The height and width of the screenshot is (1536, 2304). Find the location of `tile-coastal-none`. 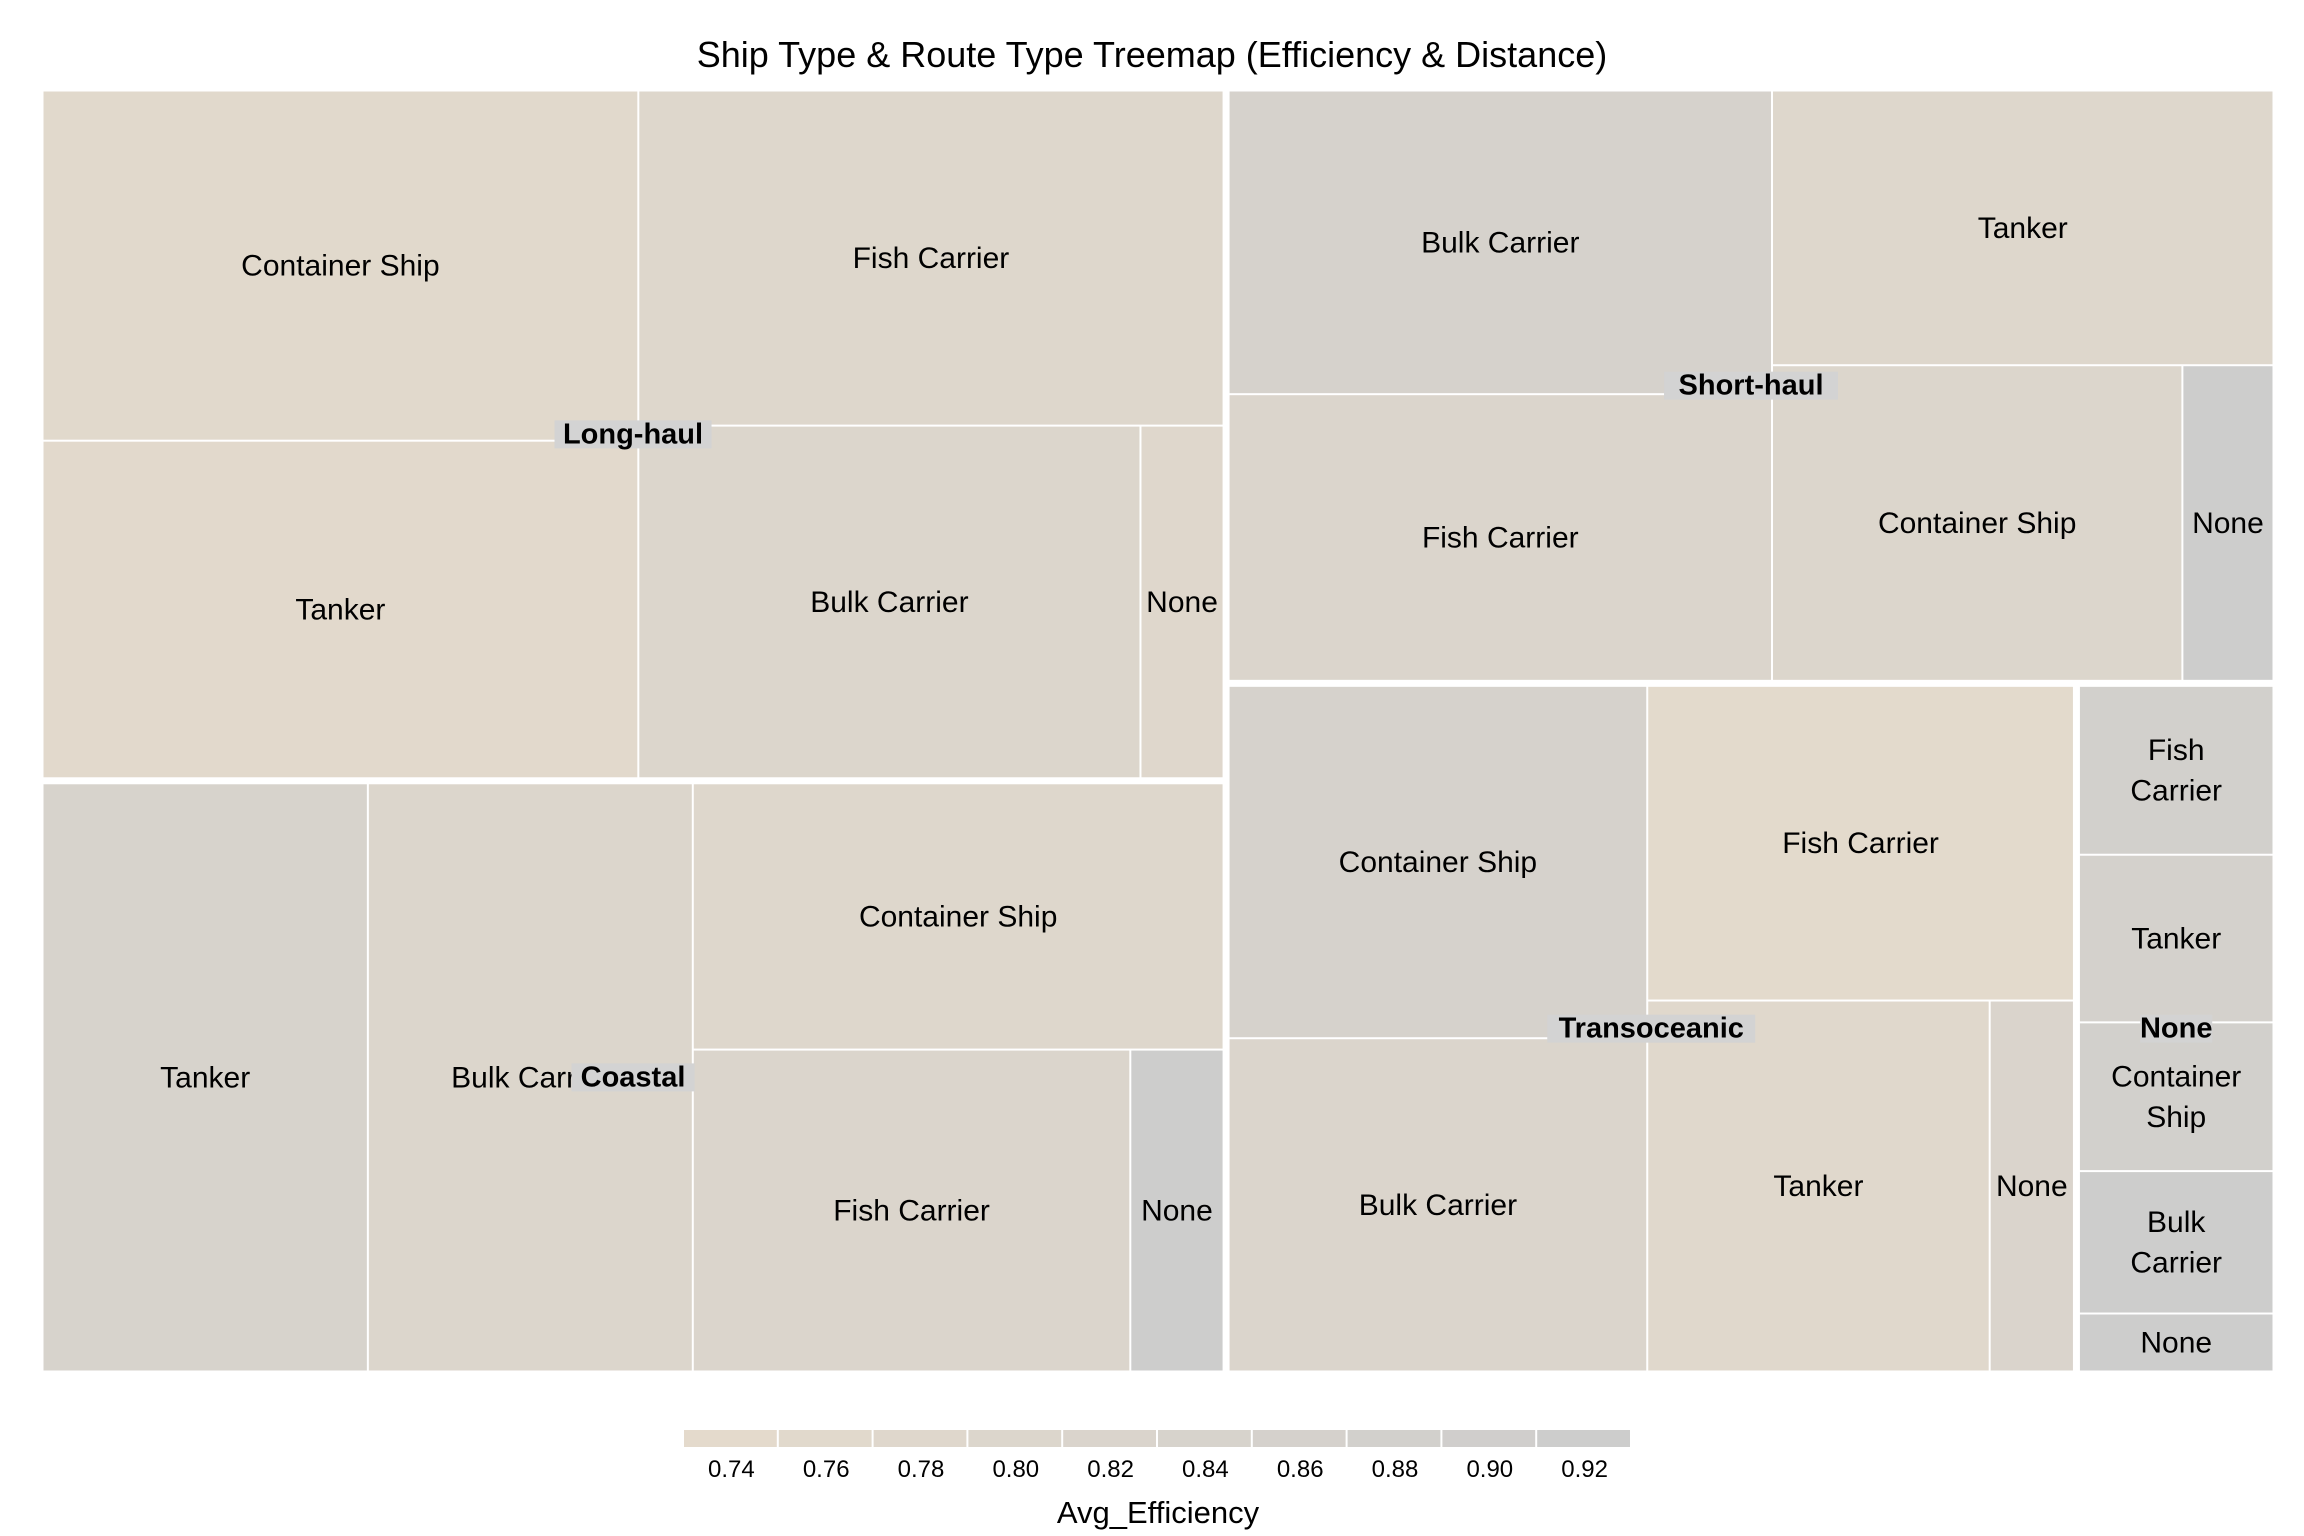

tile-coastal-none is located at coordinates (1177, 1210).